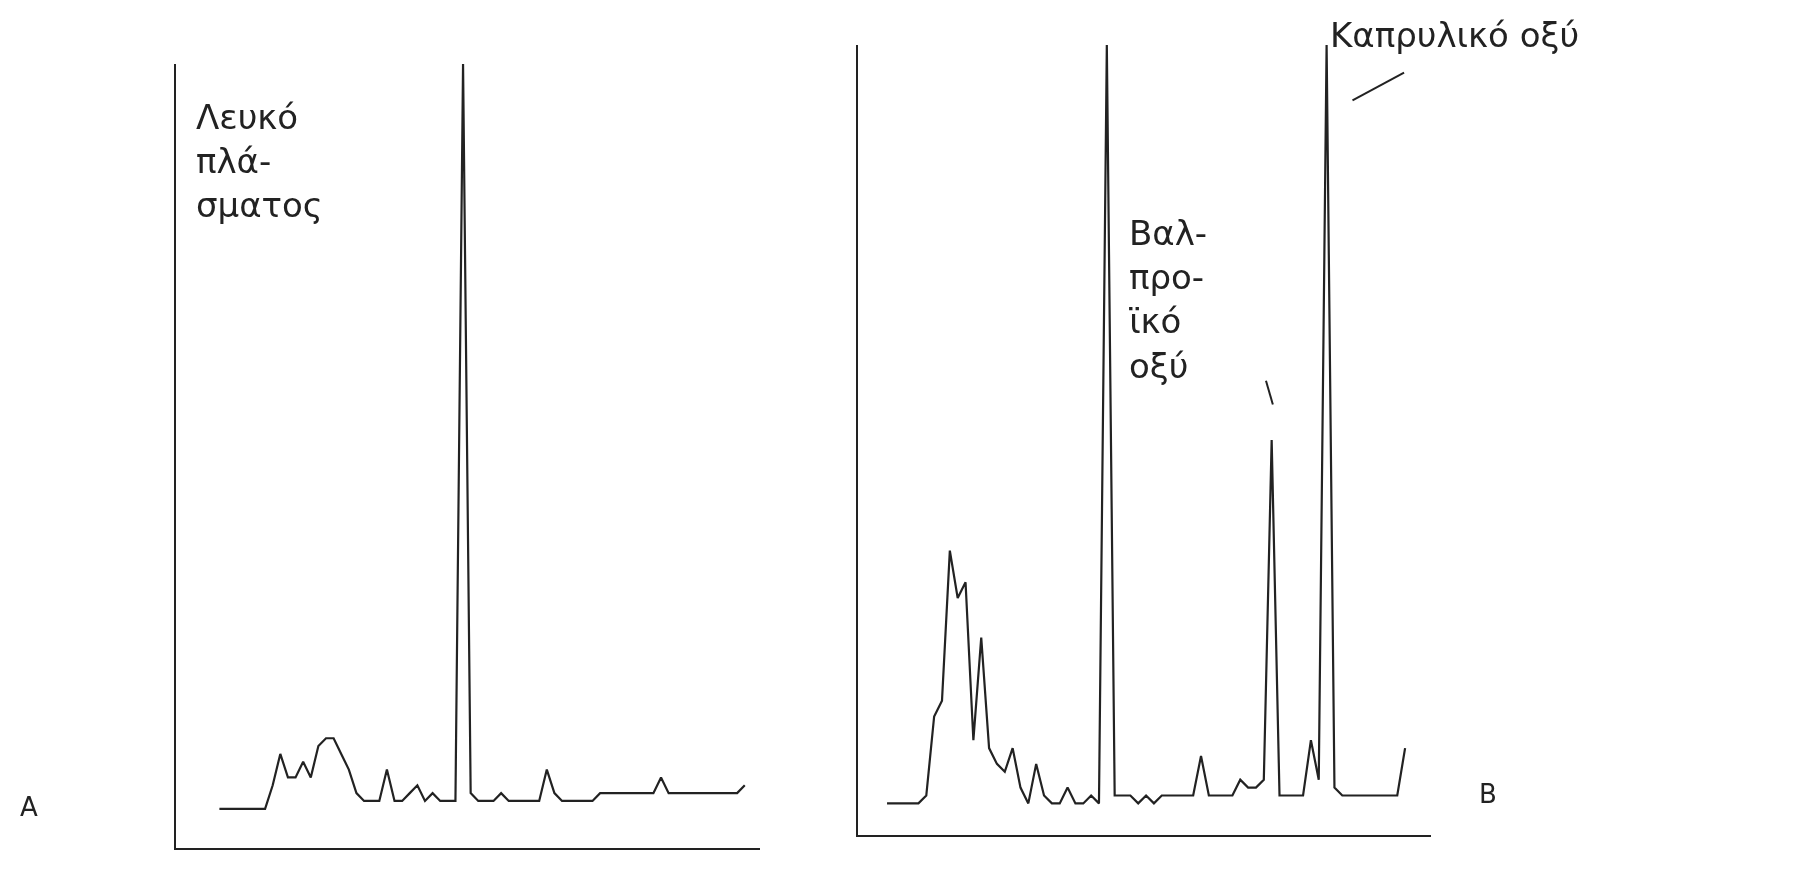  I want to click on text: A, so click(29, 807).